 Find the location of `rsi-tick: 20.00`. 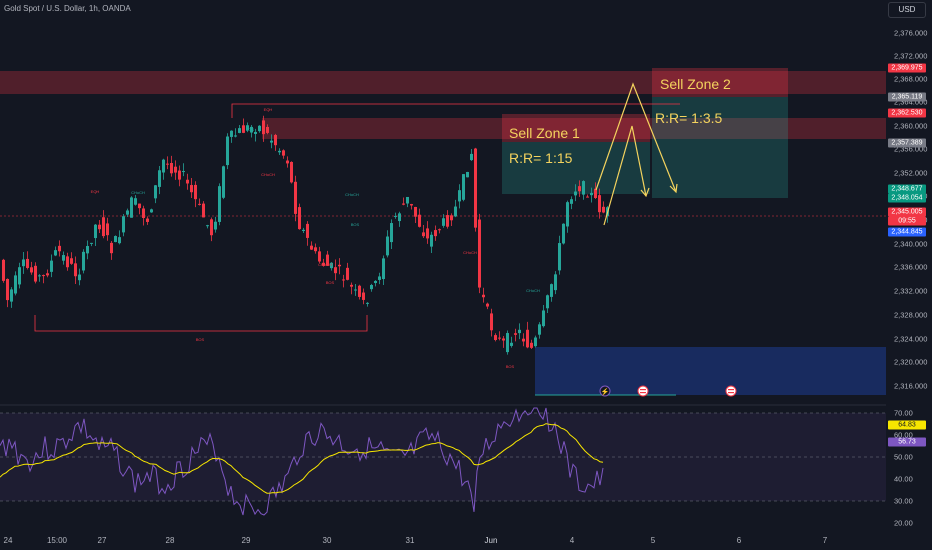

rsi-tick: 20.00 is located at coordinates (903, 523).